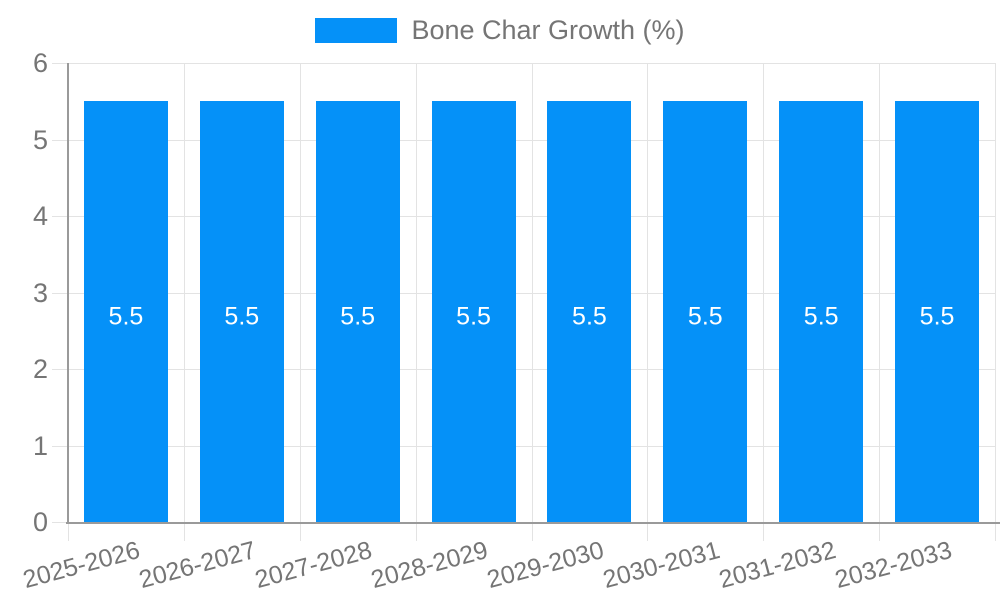  Describe the element at coordinates (40, 292) in the screenshot. I see `y-tick-label: 3` at that location.